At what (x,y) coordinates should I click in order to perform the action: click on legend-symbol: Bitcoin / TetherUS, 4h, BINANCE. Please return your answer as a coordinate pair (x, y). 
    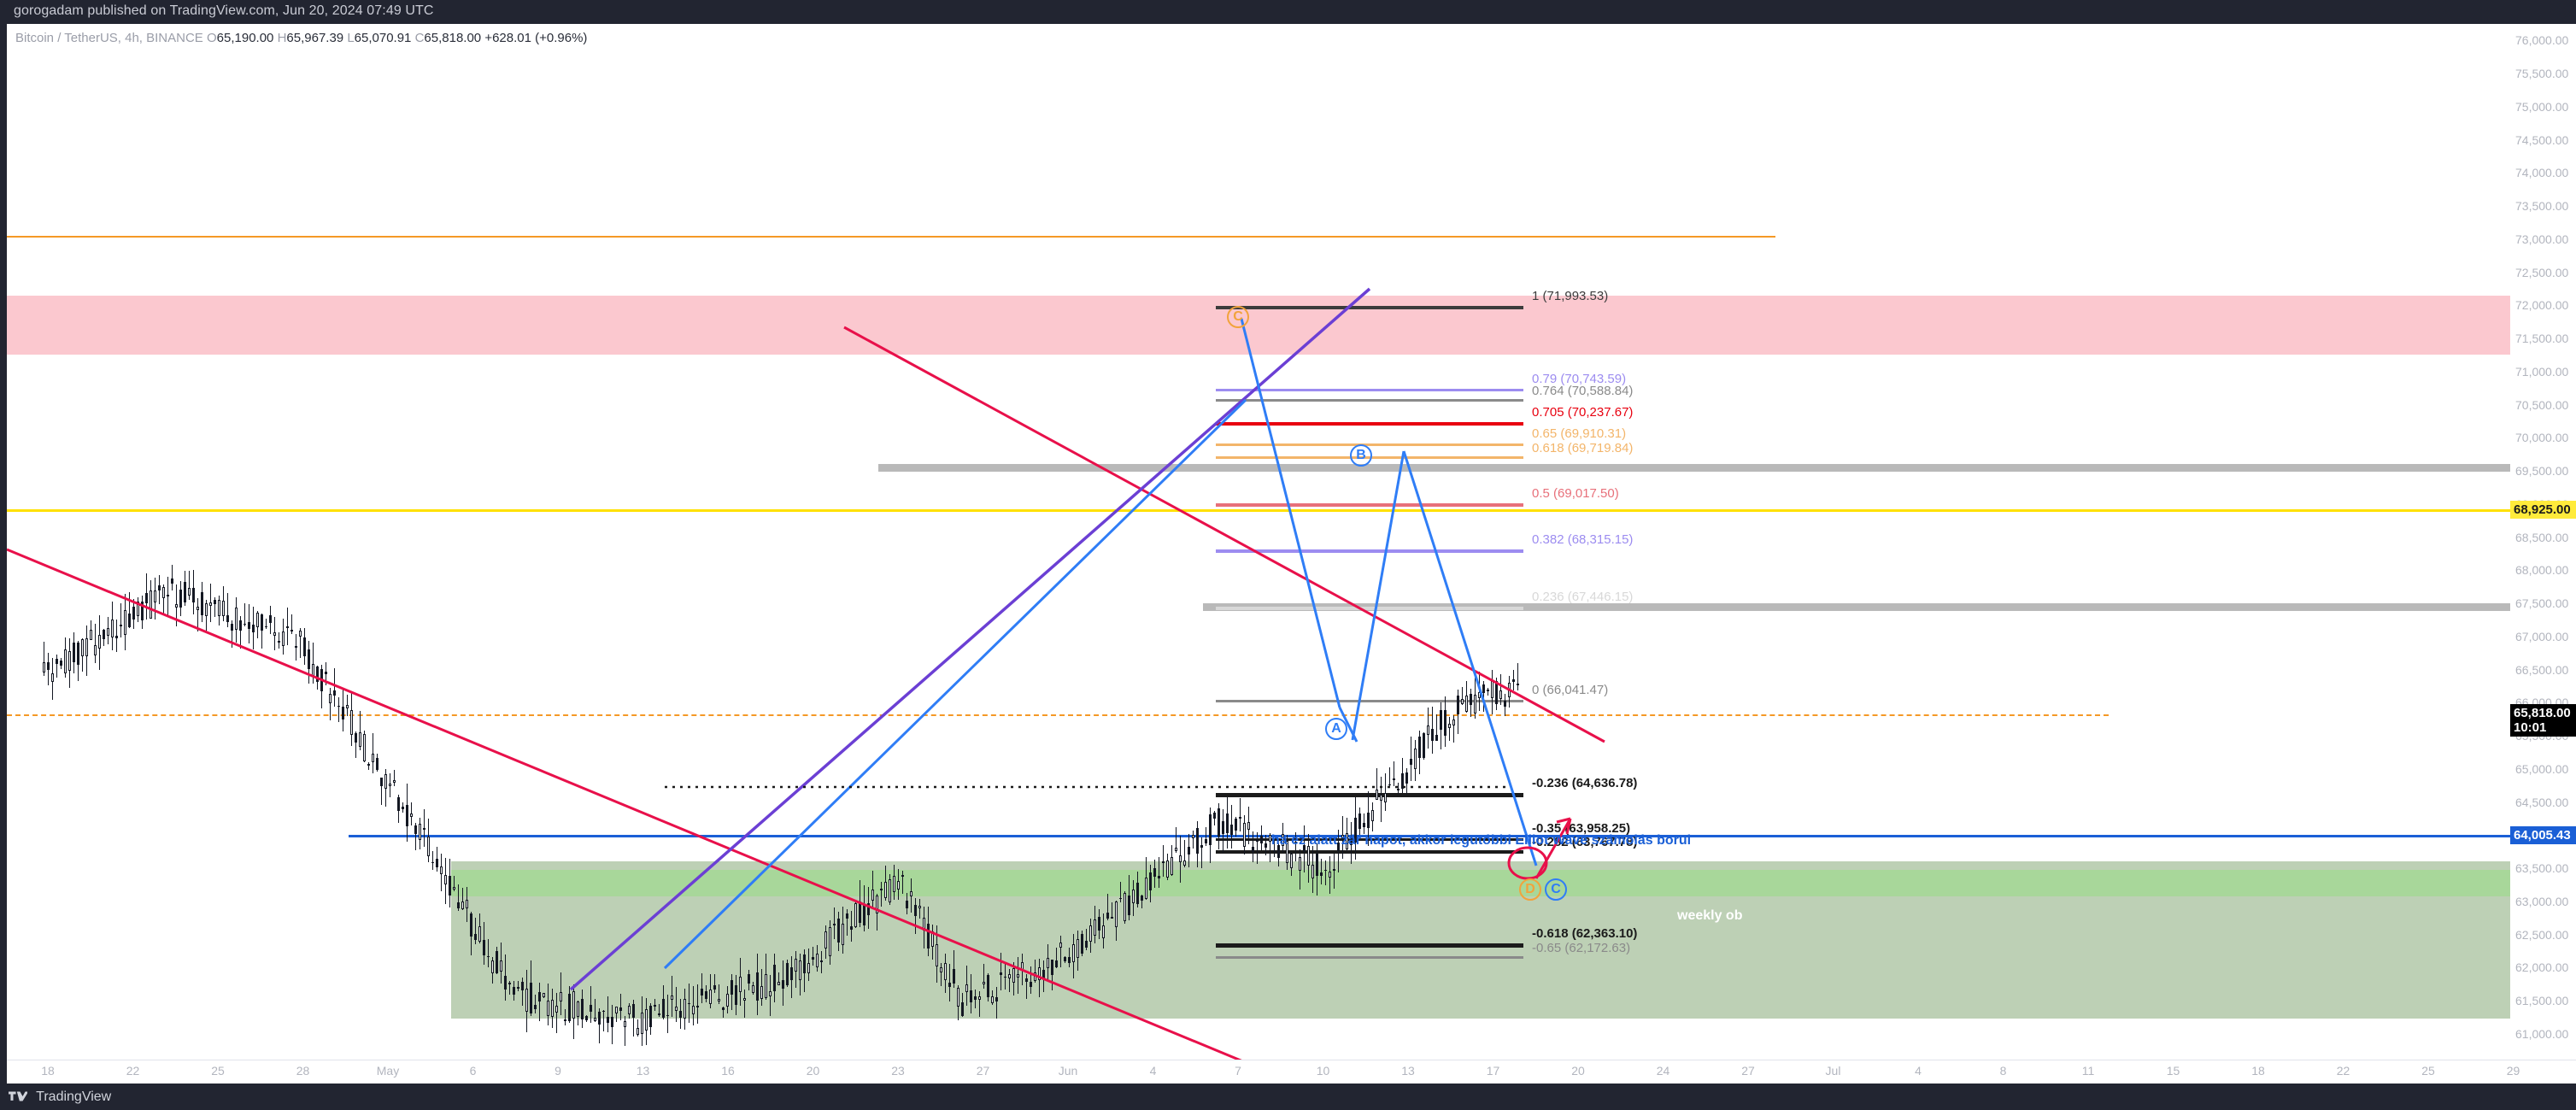
    Looking at the image, I should click on (109, 38).